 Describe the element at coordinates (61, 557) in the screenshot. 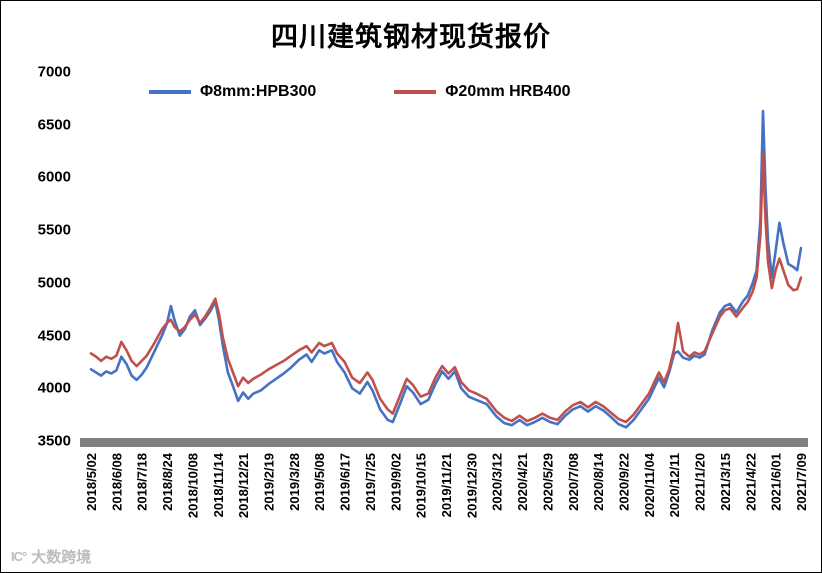

I see `watermark-text: 大数跨境` at that location.